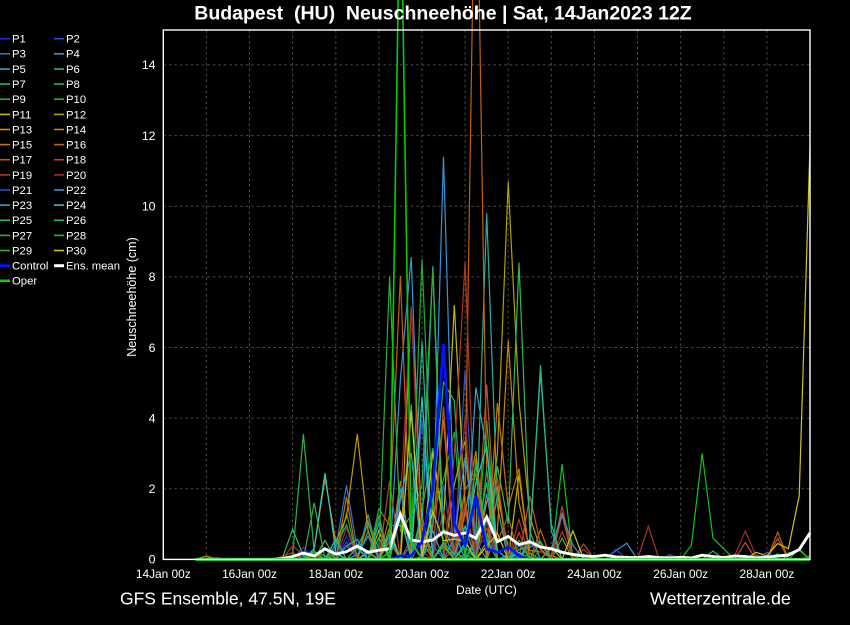  I want to click on svg-text: Ens. mean, so click(93, 267).